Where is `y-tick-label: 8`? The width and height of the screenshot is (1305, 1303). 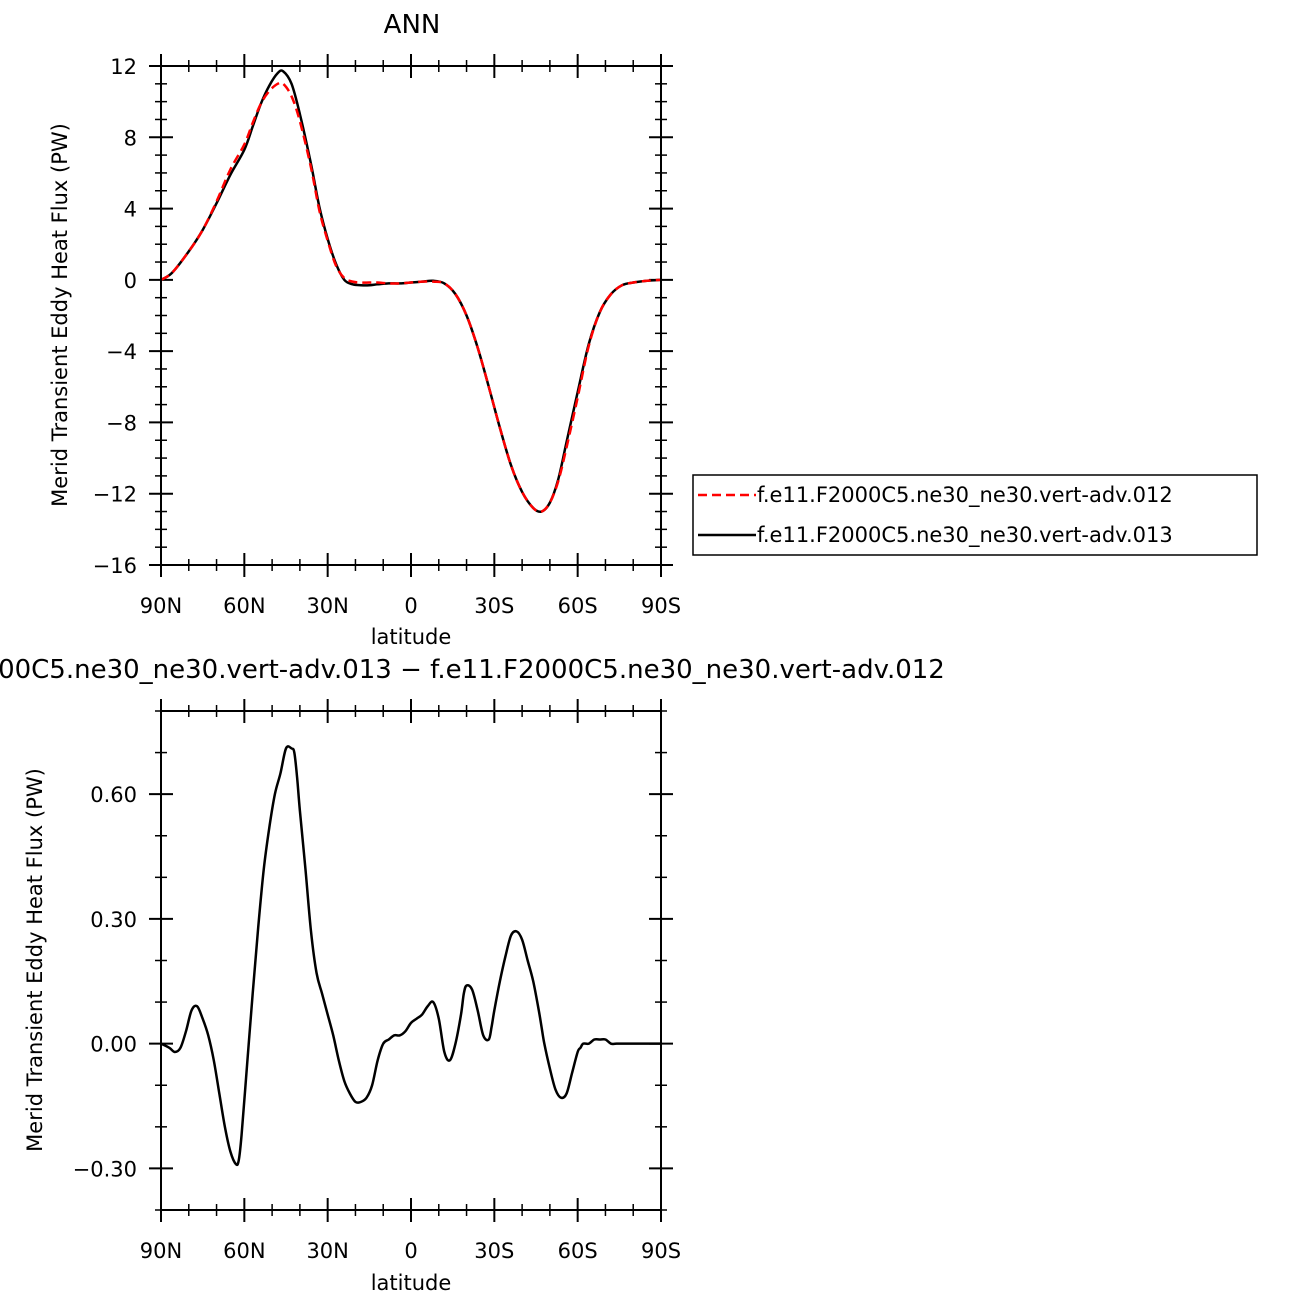 y-tick-label: 8 is located at coordinates (130, 138).